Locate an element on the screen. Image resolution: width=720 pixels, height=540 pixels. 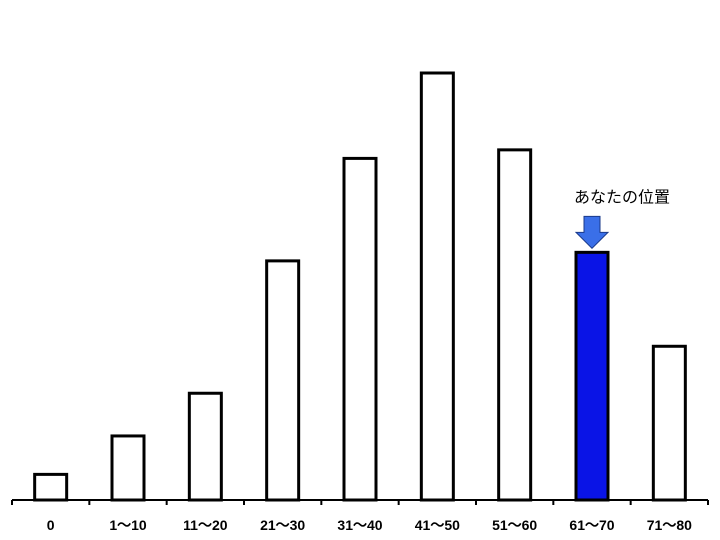
x-tick-label: 71〜80 is located at coordinates (669, 525).